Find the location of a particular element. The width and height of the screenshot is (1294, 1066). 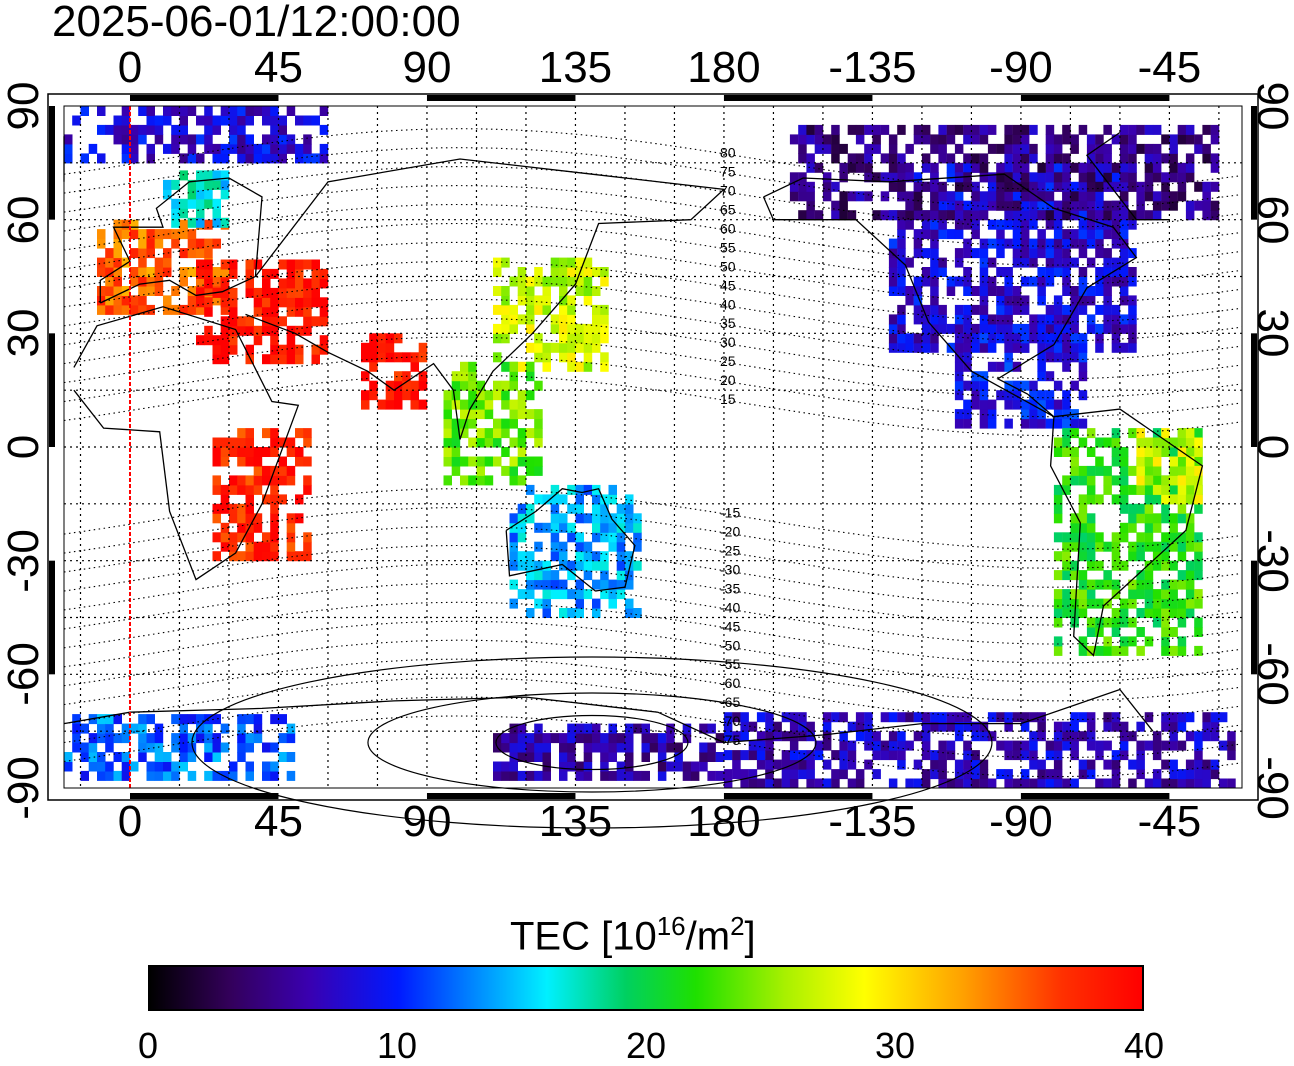

tec-colorbar is located at coordinates (646, 988).